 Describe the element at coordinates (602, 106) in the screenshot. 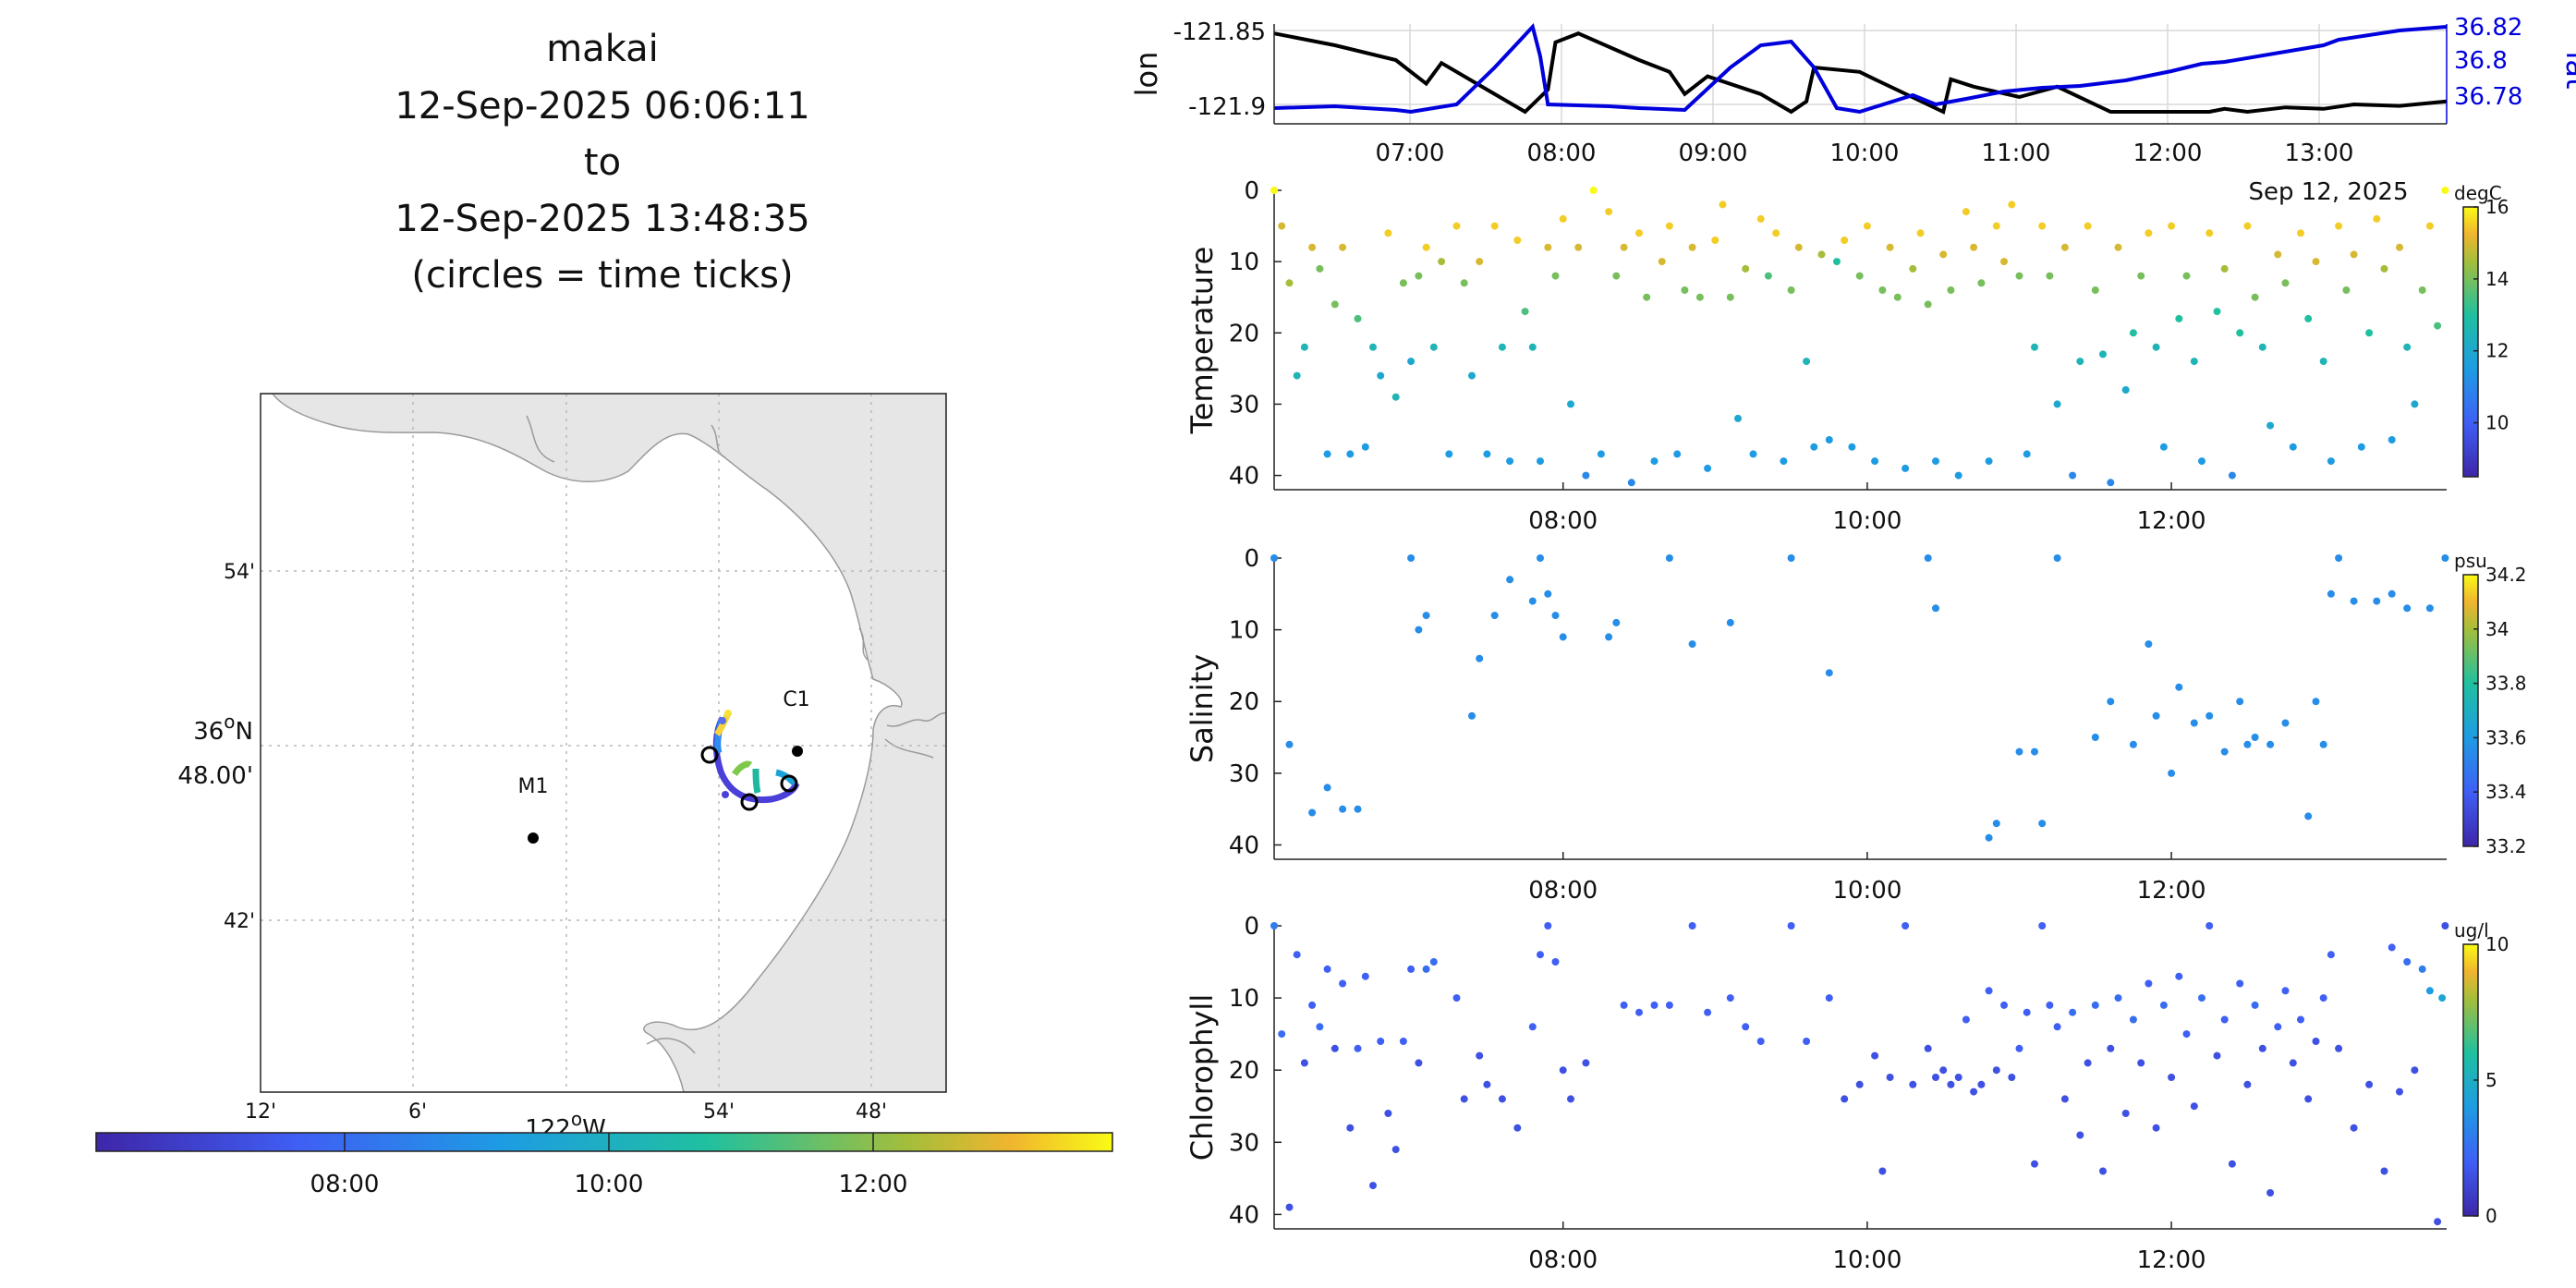

I see `title-line-2: 12-Sep-2025 06:06:11` at that location.